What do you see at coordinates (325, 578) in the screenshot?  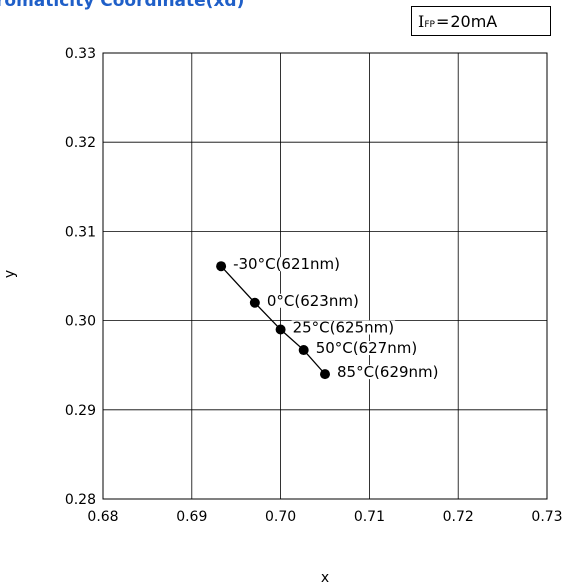 I see `x-axis-label: x` at bounding box center [325, 578].